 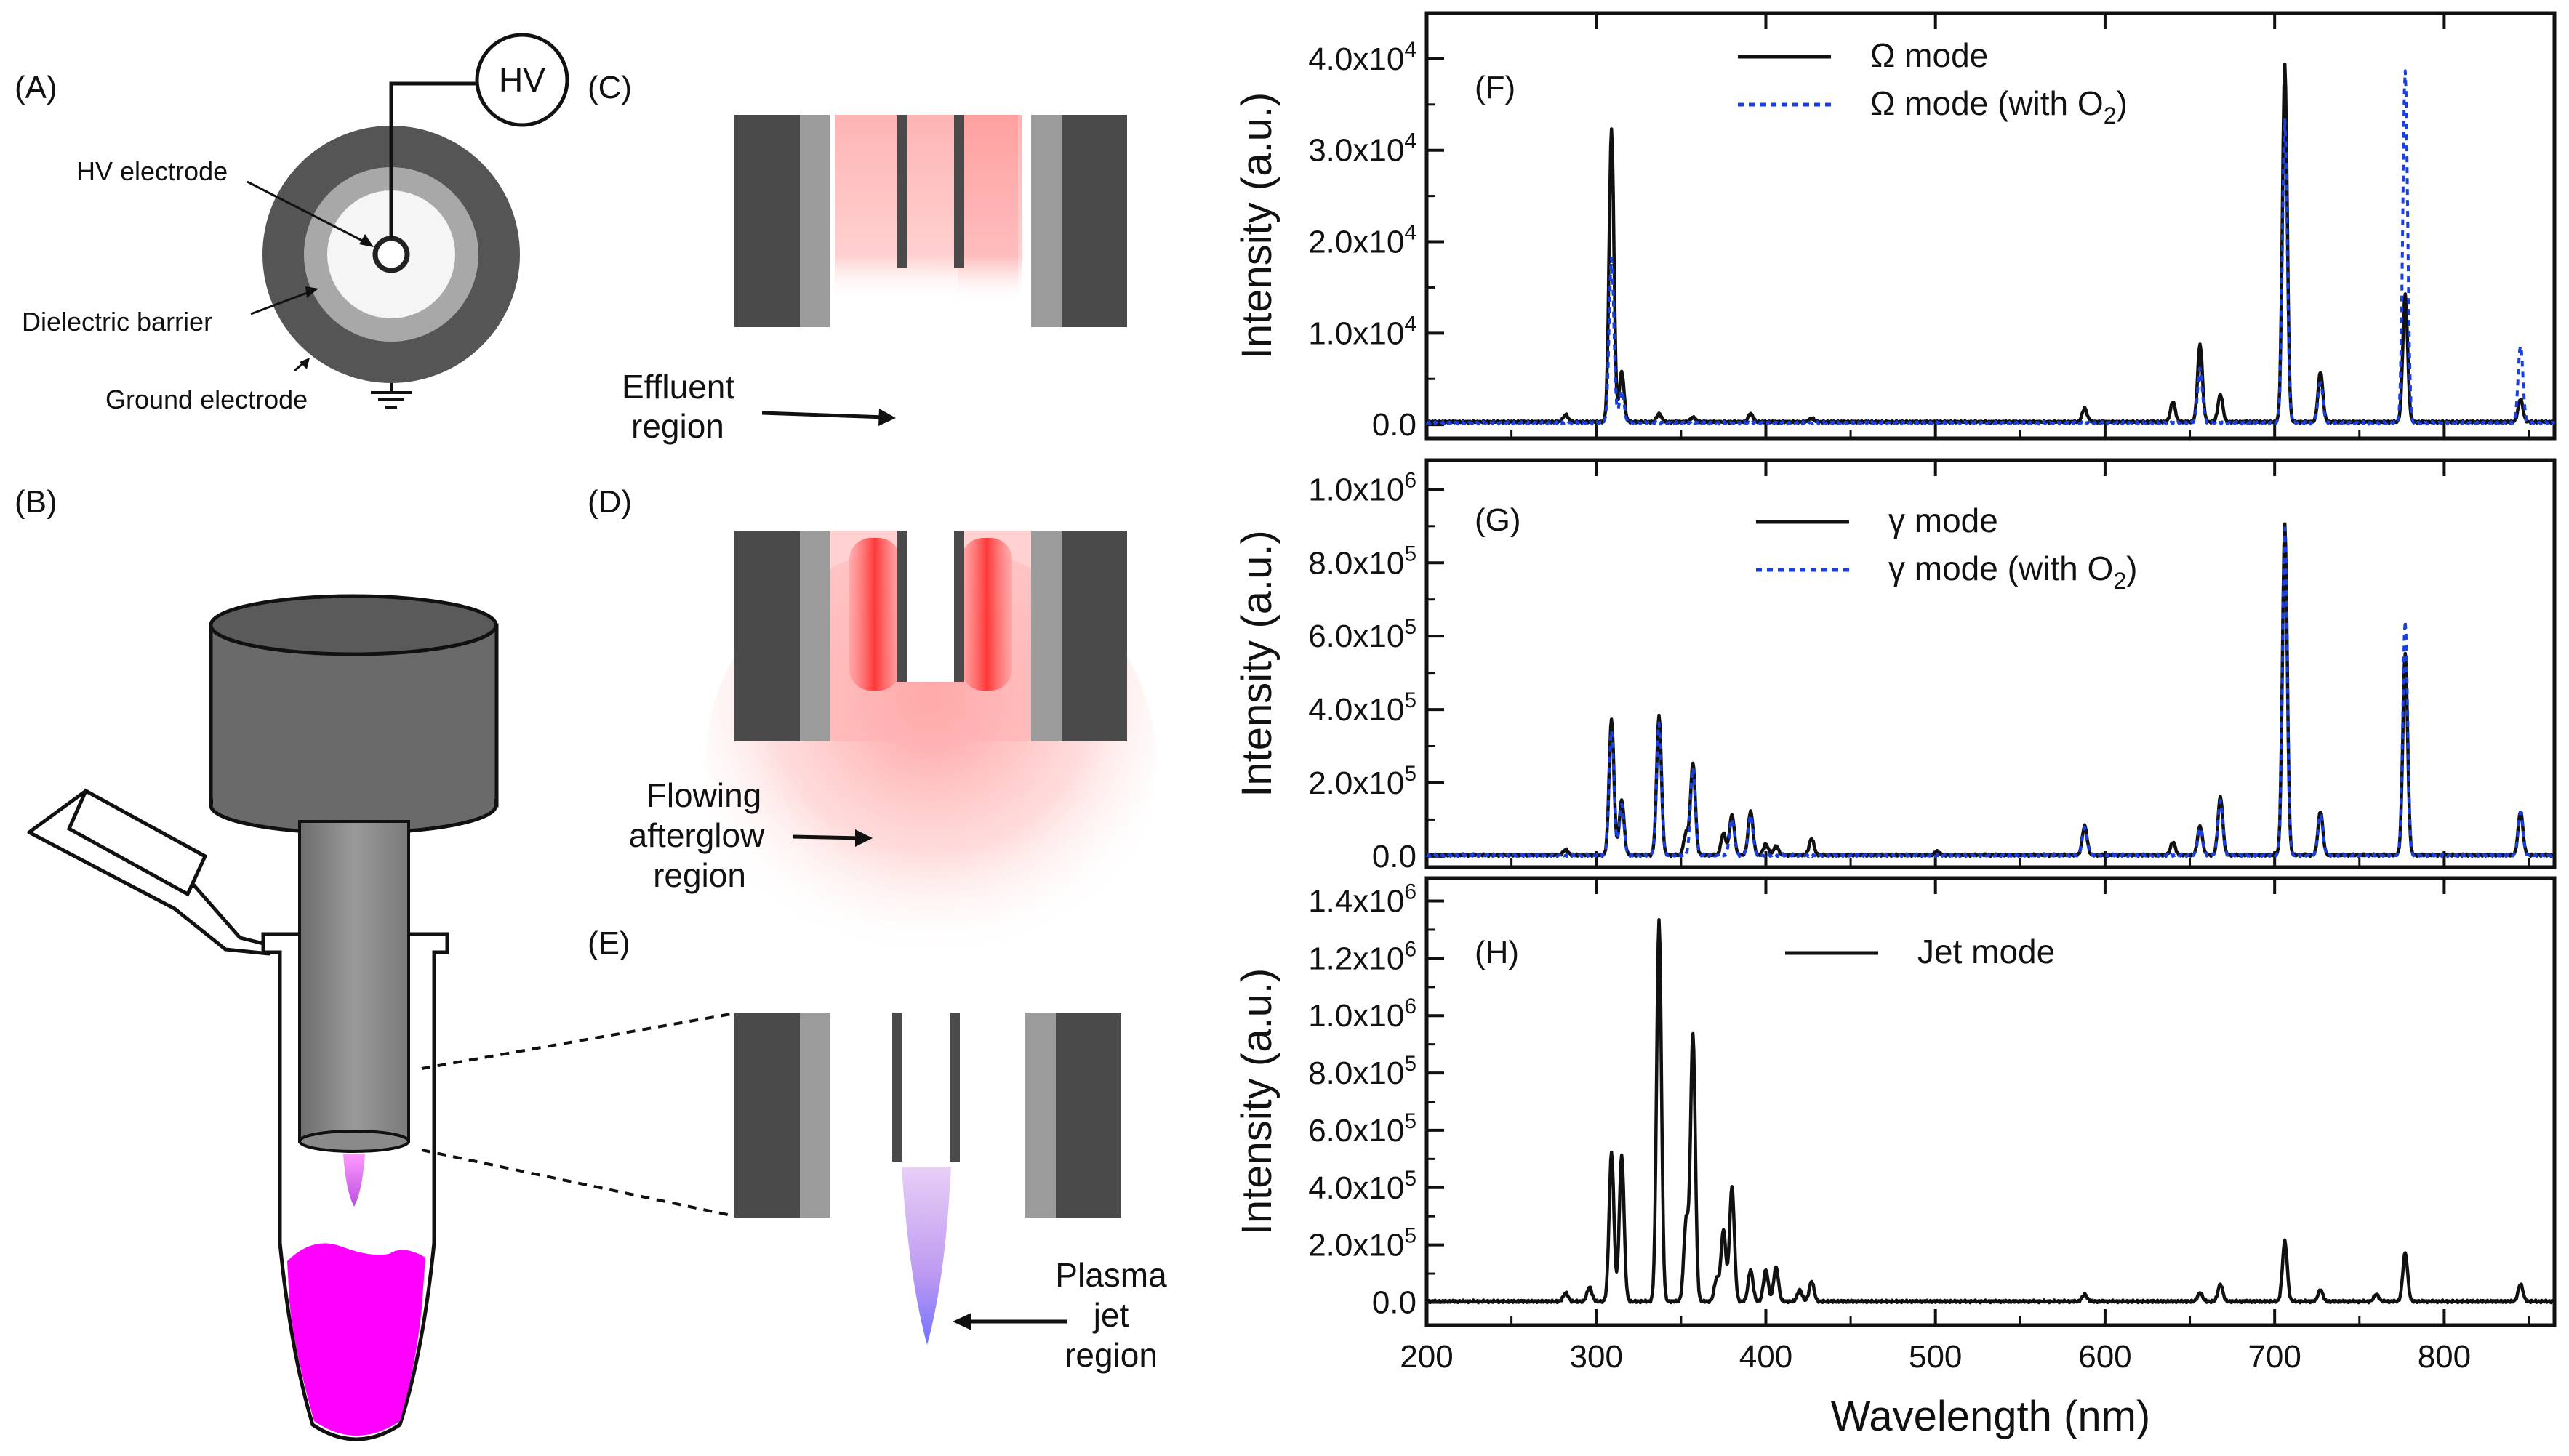 What do you see at coordinates (1929, 55) in the screenshot?
I see `legend-label: Ω mode` at bounding box center [1929, 55].